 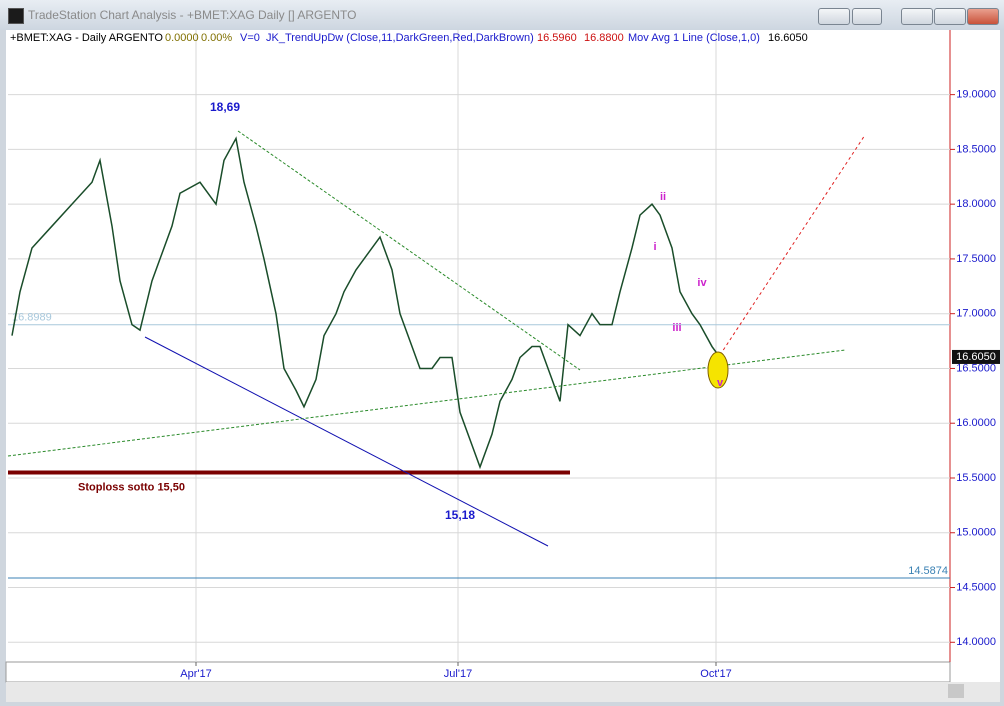 I want to click on status-symbol: +BMET:XAG - Daily ARGENTO, so click(x=86, y=38).